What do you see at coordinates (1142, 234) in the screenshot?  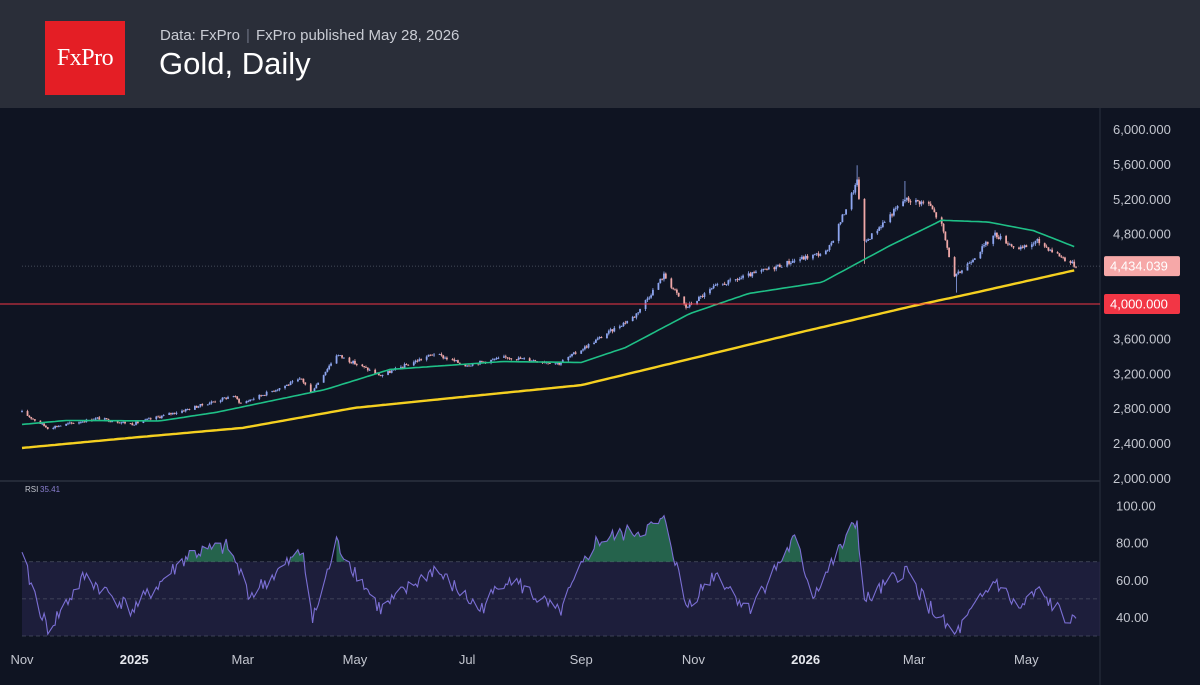 I see `price-tick-label: 4,800.000` at bounding box center [1142, 234].